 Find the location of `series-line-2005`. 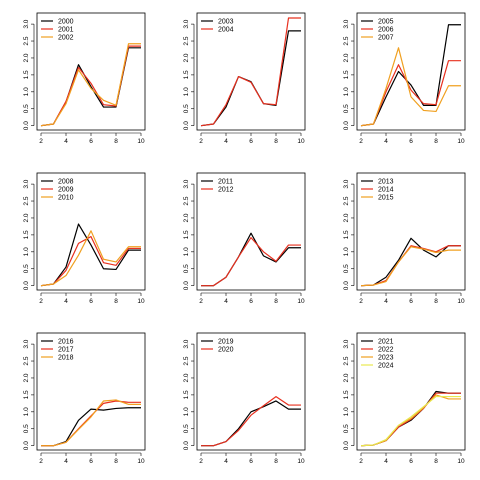

series-line-2005 is located at coordinates (410, 75).